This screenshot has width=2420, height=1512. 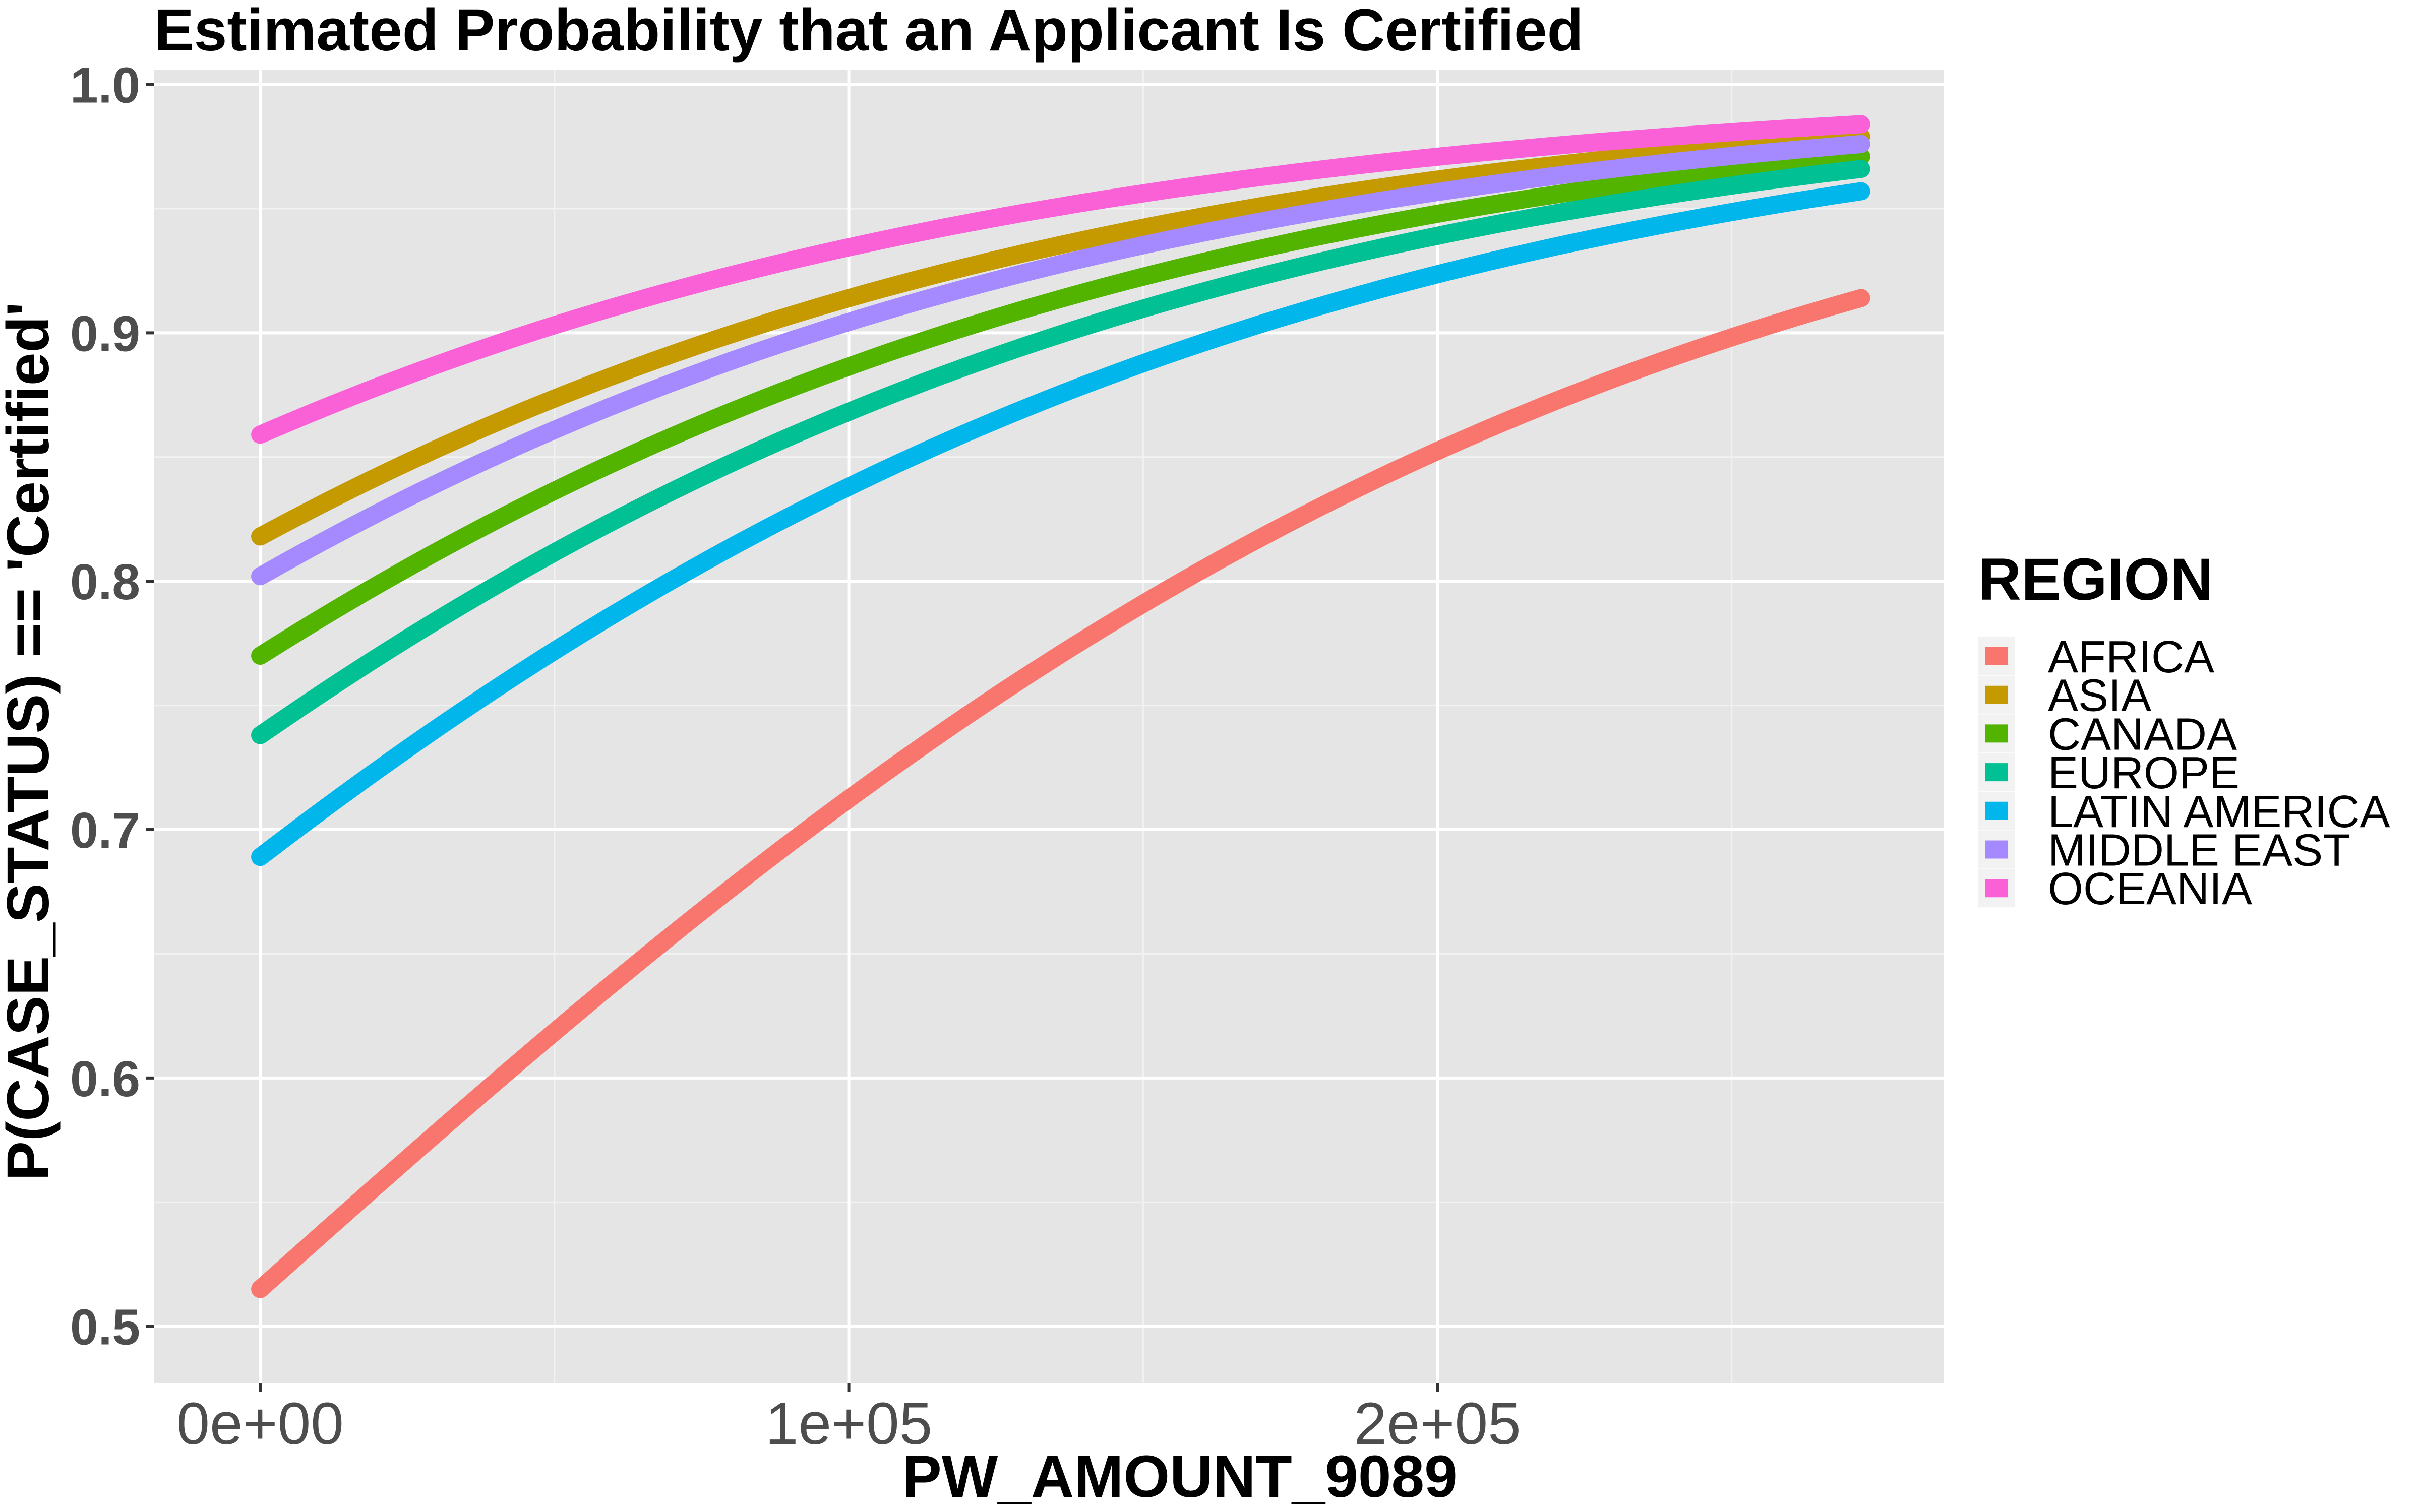 What do you see at coordinates (105, 85) in the screenshot?
I see `y-tick-label: 1.0` at bounding box center [105, 85].